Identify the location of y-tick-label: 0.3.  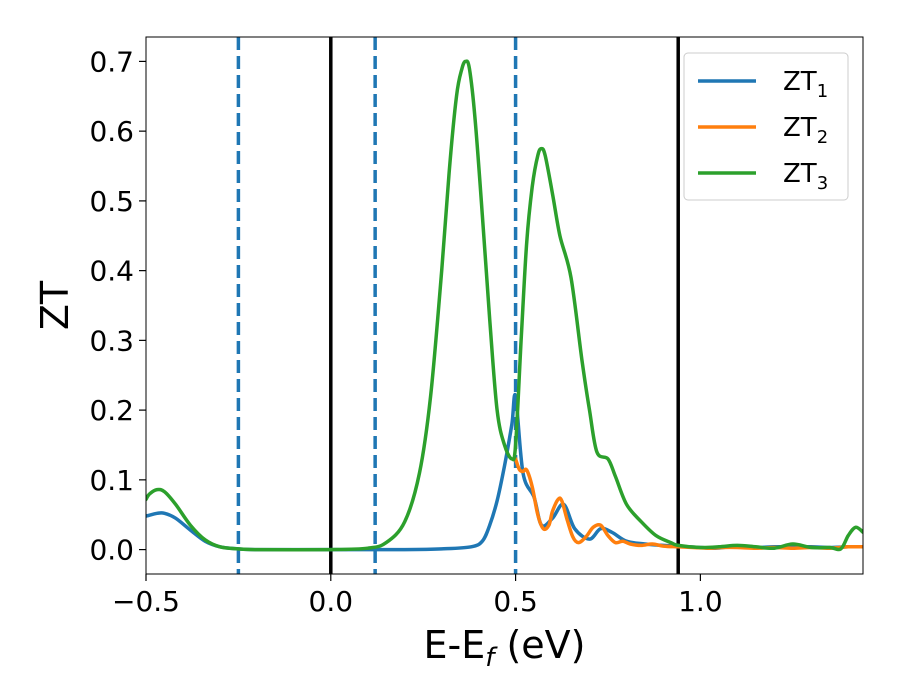
(111, 340).